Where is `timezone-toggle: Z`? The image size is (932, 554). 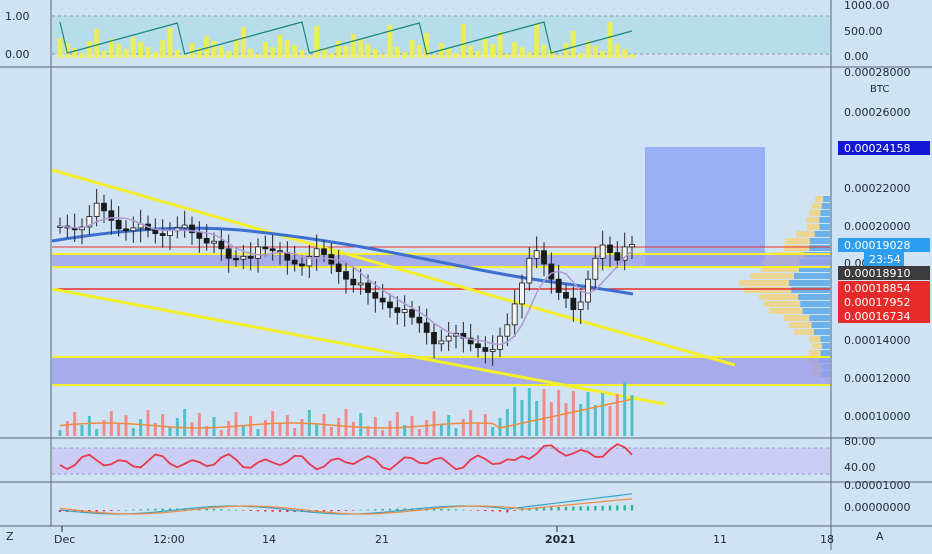
timezone-toggle: Z is located at coordinates (10, 536).